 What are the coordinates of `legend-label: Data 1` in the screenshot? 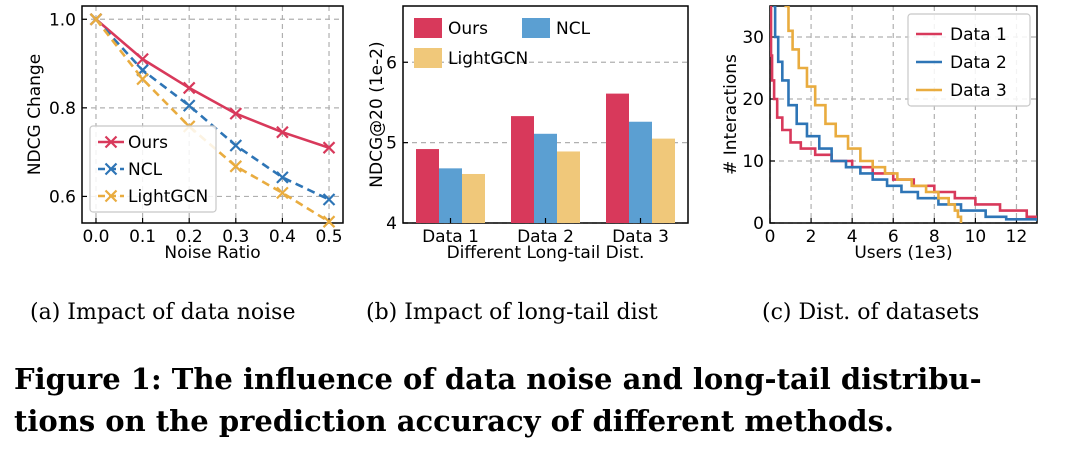 It's located at (978, 35).